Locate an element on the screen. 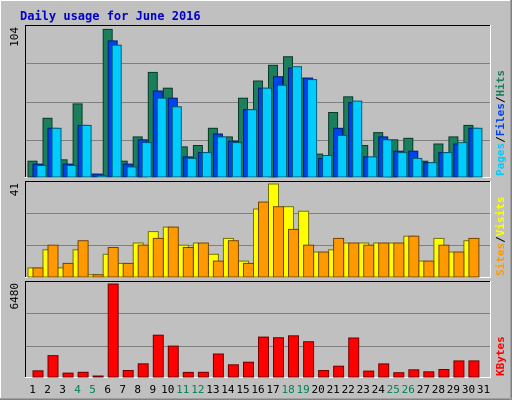  x-tick-label: 13 is located at coordinates (212, 389).